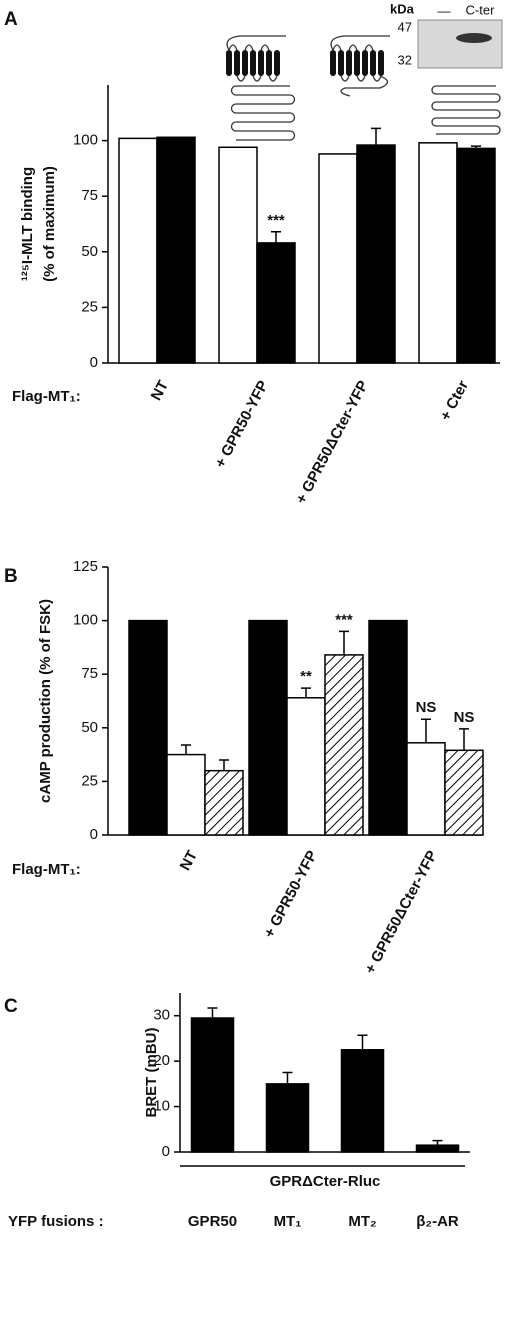  Describe the element at coordinates (89, 251) in the screenshot. I see `y-tick-label: 50` at that location.